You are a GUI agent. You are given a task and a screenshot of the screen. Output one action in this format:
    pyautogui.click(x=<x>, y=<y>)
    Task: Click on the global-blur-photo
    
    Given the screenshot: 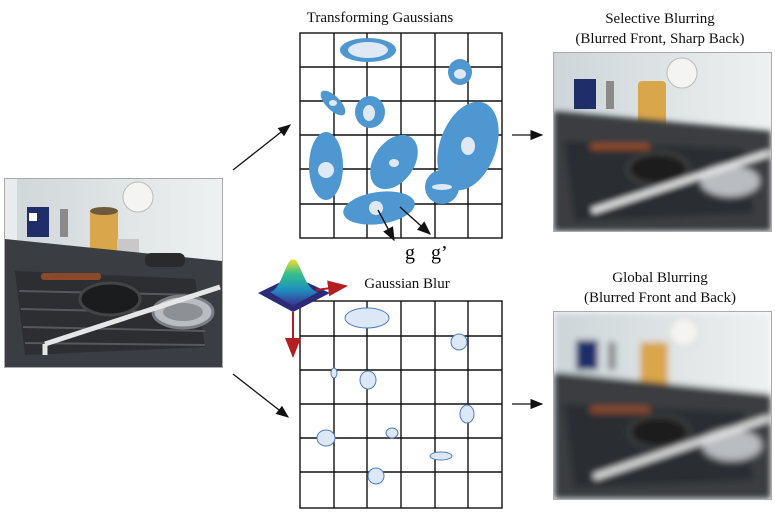 What is the action you would take?
    pyautogui.click(x=662, y=405)
    